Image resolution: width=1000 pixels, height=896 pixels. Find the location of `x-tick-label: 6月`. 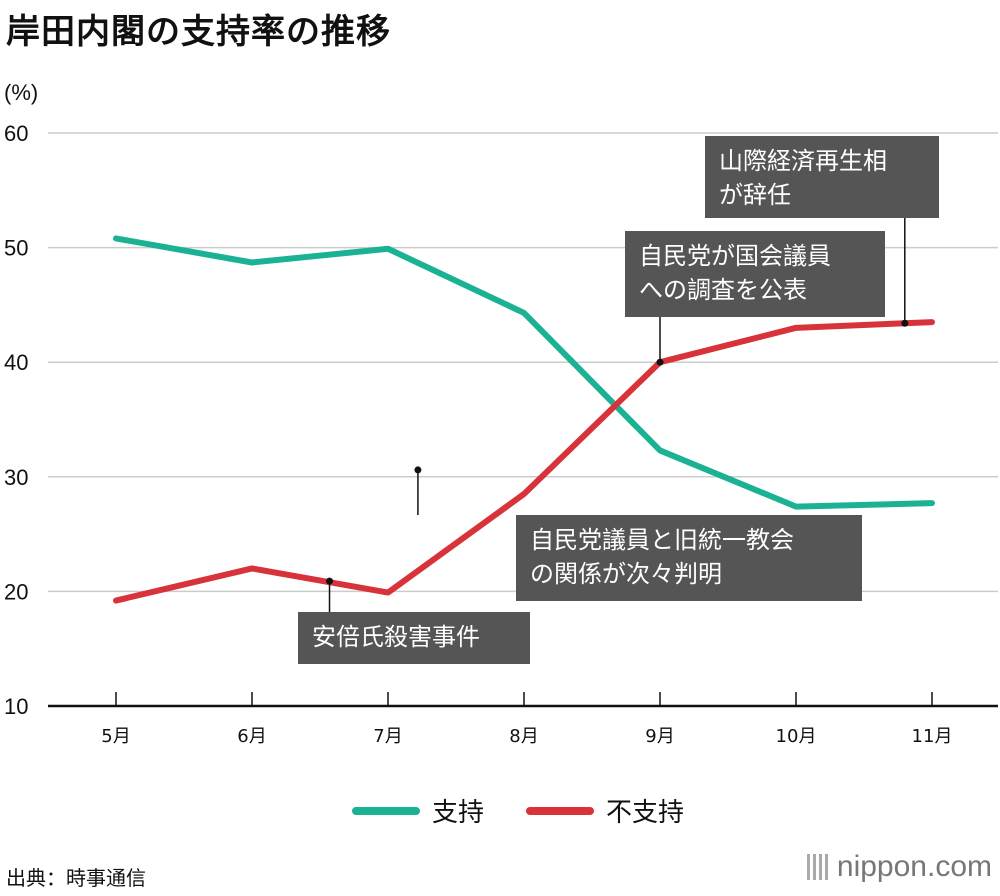

x-tick-label: 6月 is located at coordinates (251, 736).